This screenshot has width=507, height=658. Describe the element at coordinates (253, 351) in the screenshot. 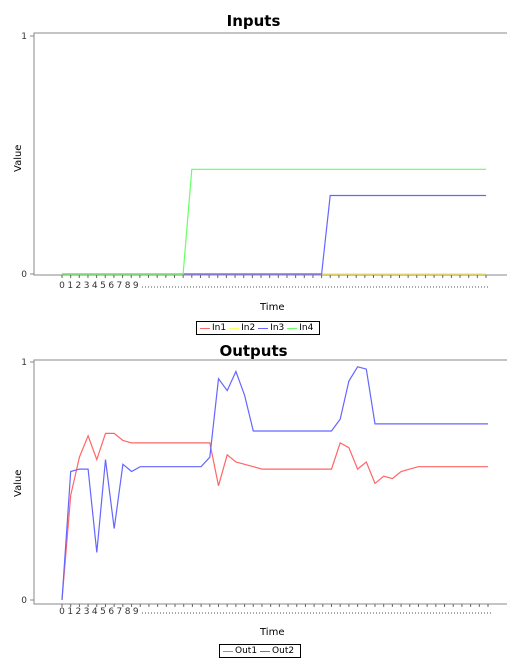

I see `chart-title: Outputs` at that location.